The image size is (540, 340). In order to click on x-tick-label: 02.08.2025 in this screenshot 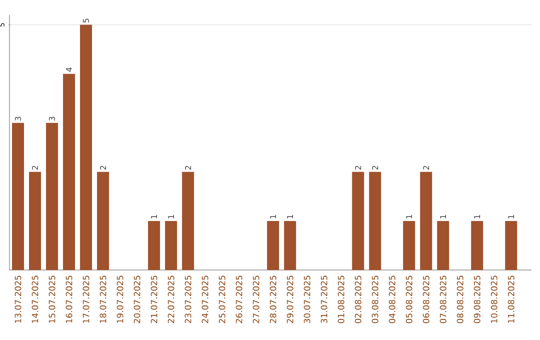, I will do `click(358, 300)`.